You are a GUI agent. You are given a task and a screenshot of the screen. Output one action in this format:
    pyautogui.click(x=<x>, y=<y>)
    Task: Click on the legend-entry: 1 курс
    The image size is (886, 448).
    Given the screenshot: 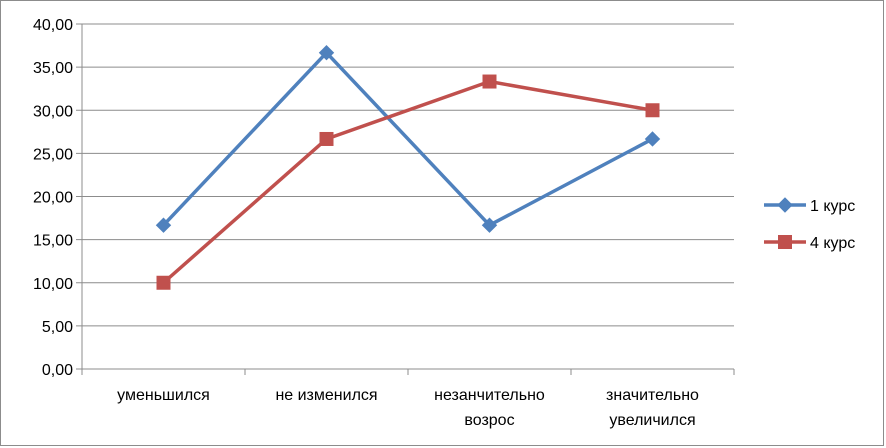 What is the action you would take?
    pyautogui.click(x=809, y=206)
    